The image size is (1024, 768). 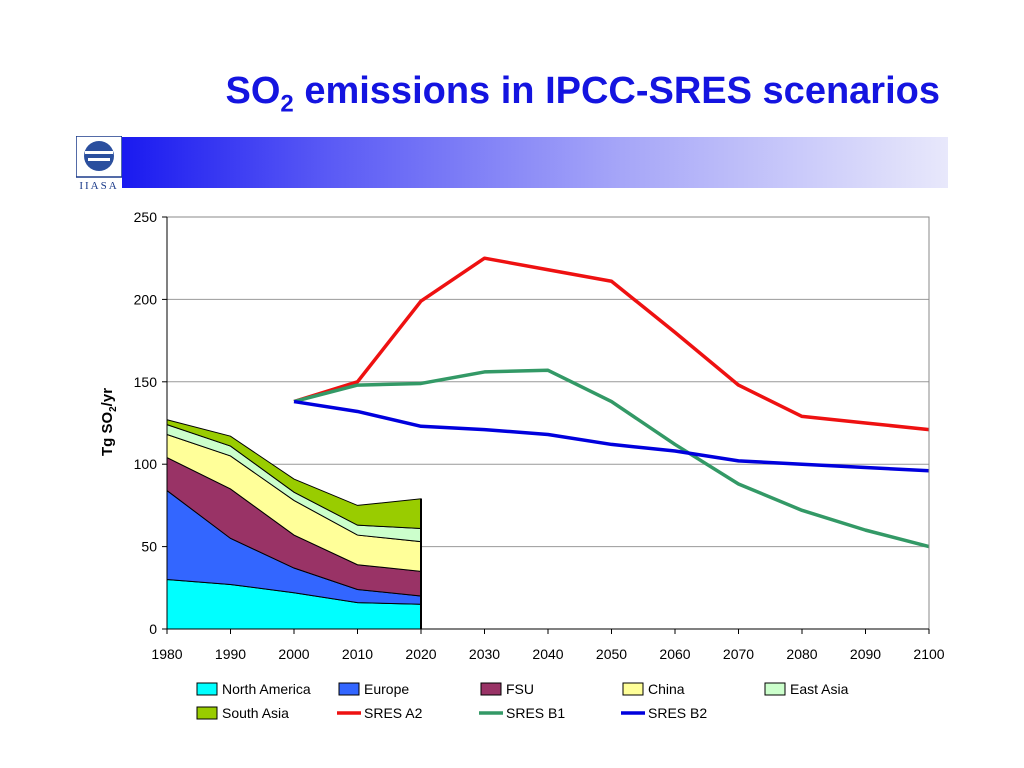 What do you see at coordinates (775, 689) in the screenshot?
I see `legend-swatch-east-asia` at bounding box center [775, 689].